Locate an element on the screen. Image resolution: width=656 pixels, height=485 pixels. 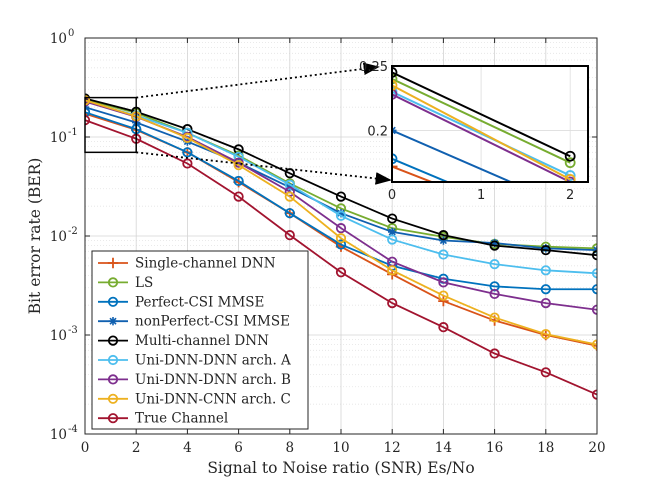
x-tick-labels: 0 2 4 6 8 10 12 14 16 18 20 is located at coordinates (343, 448).